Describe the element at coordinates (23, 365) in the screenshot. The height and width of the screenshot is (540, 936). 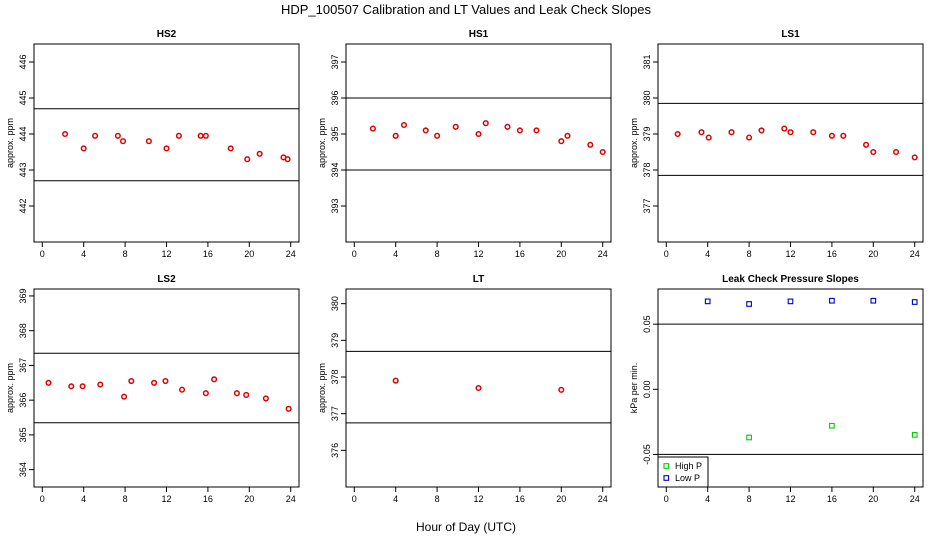
I see `y-tick-label: 367` at that location.